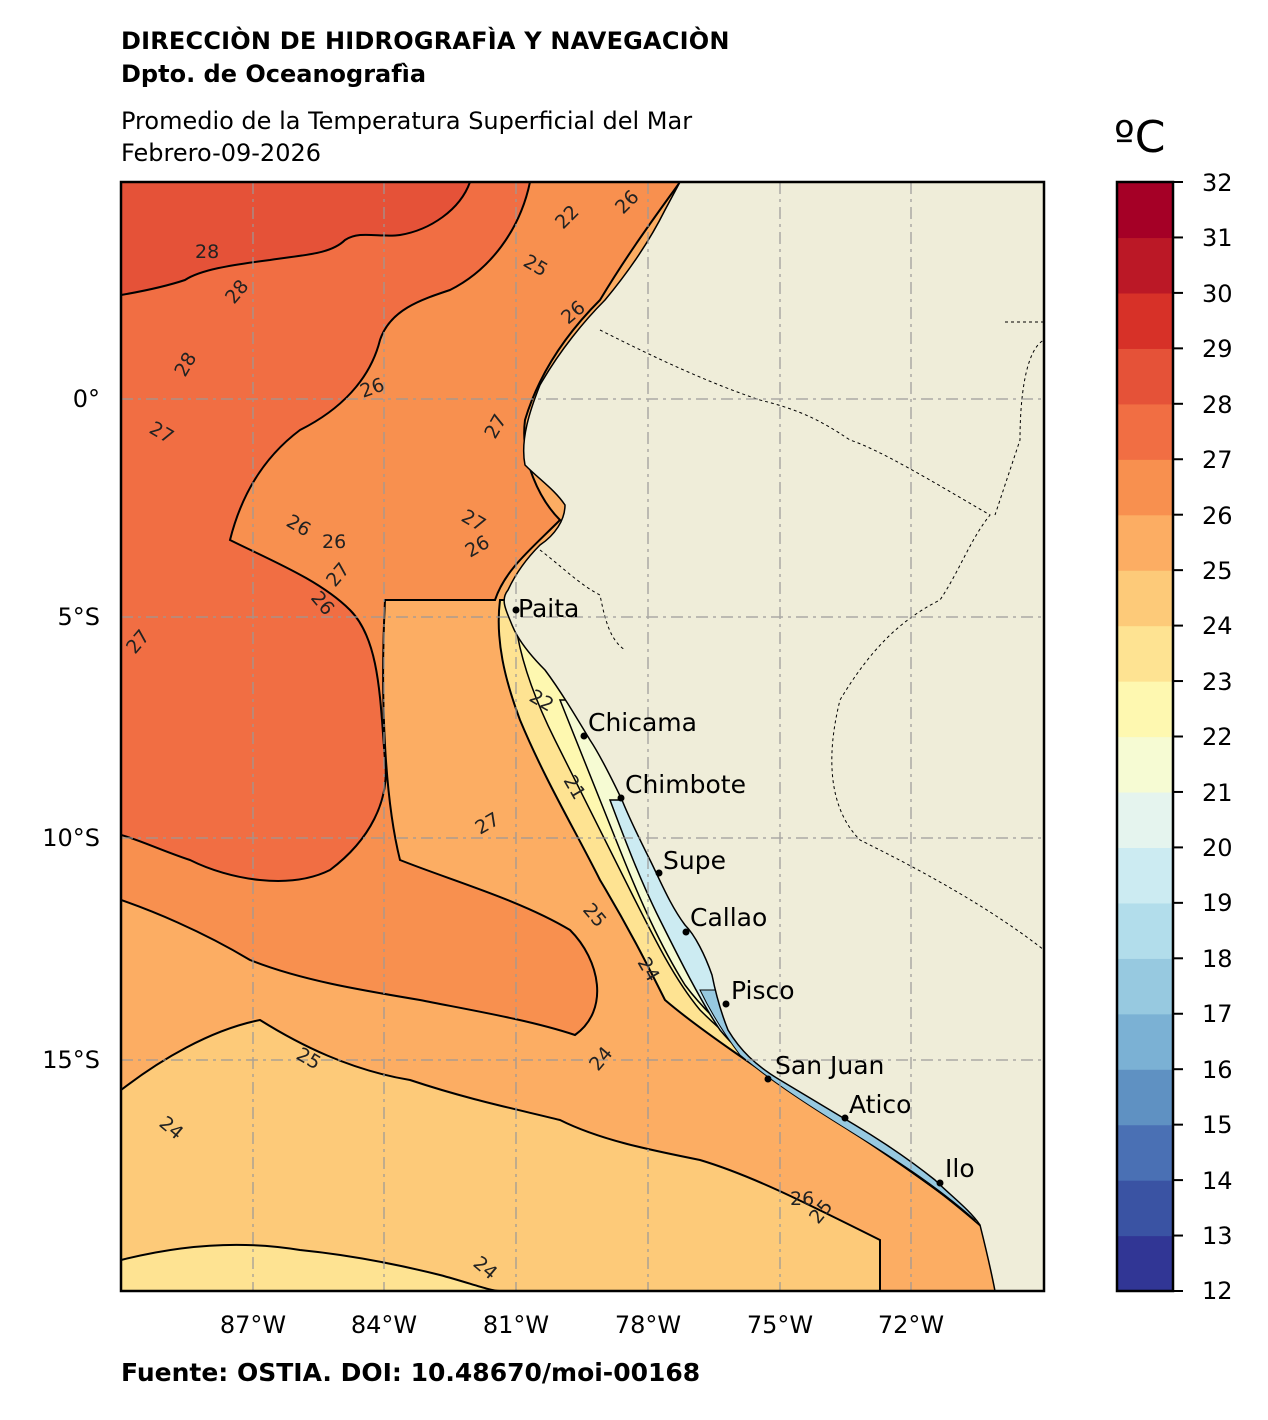 This screenshot has width=1268, height=1420. I want to click on city-label-ilo: Ilo, so click(960, 1168).